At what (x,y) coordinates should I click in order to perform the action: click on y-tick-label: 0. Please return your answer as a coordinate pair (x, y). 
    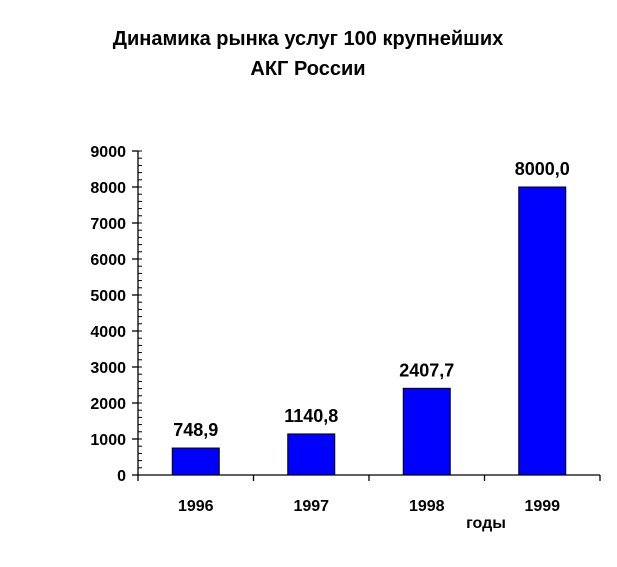
    Looking at the image, I should click on (121, 476).